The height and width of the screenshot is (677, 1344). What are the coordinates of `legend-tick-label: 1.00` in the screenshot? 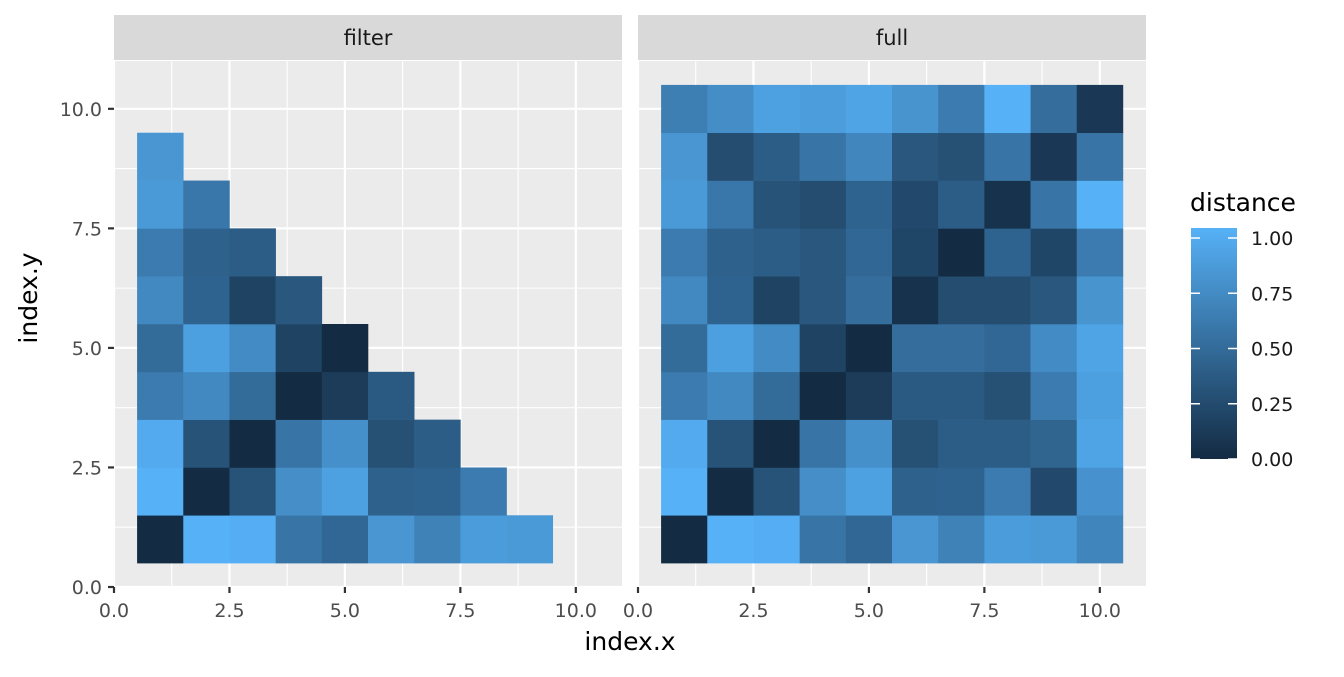 It's located at (1272, 239).